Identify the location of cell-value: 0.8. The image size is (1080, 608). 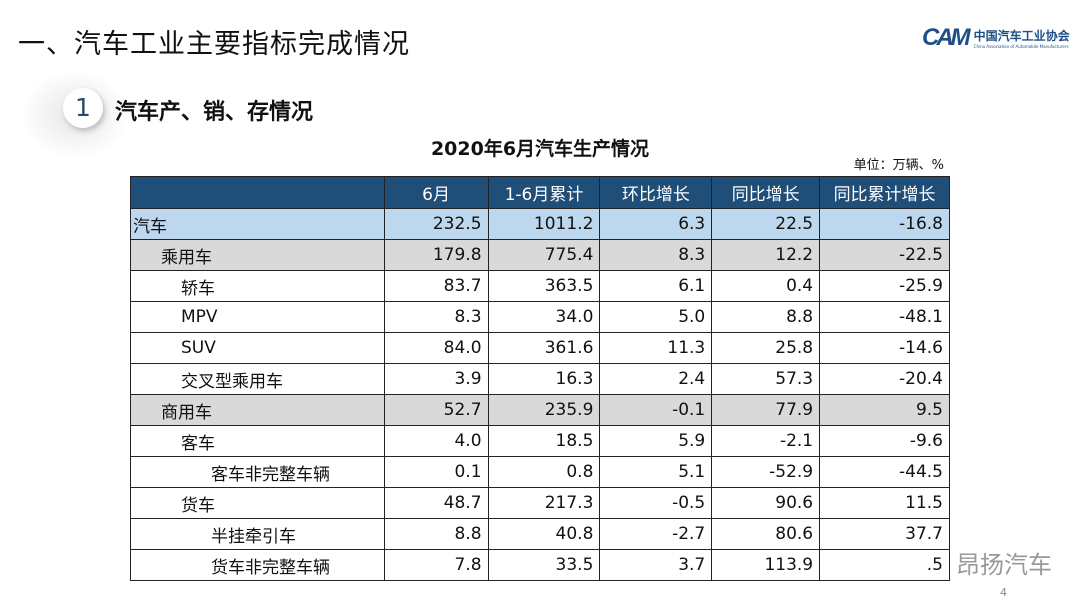
(544, 472).